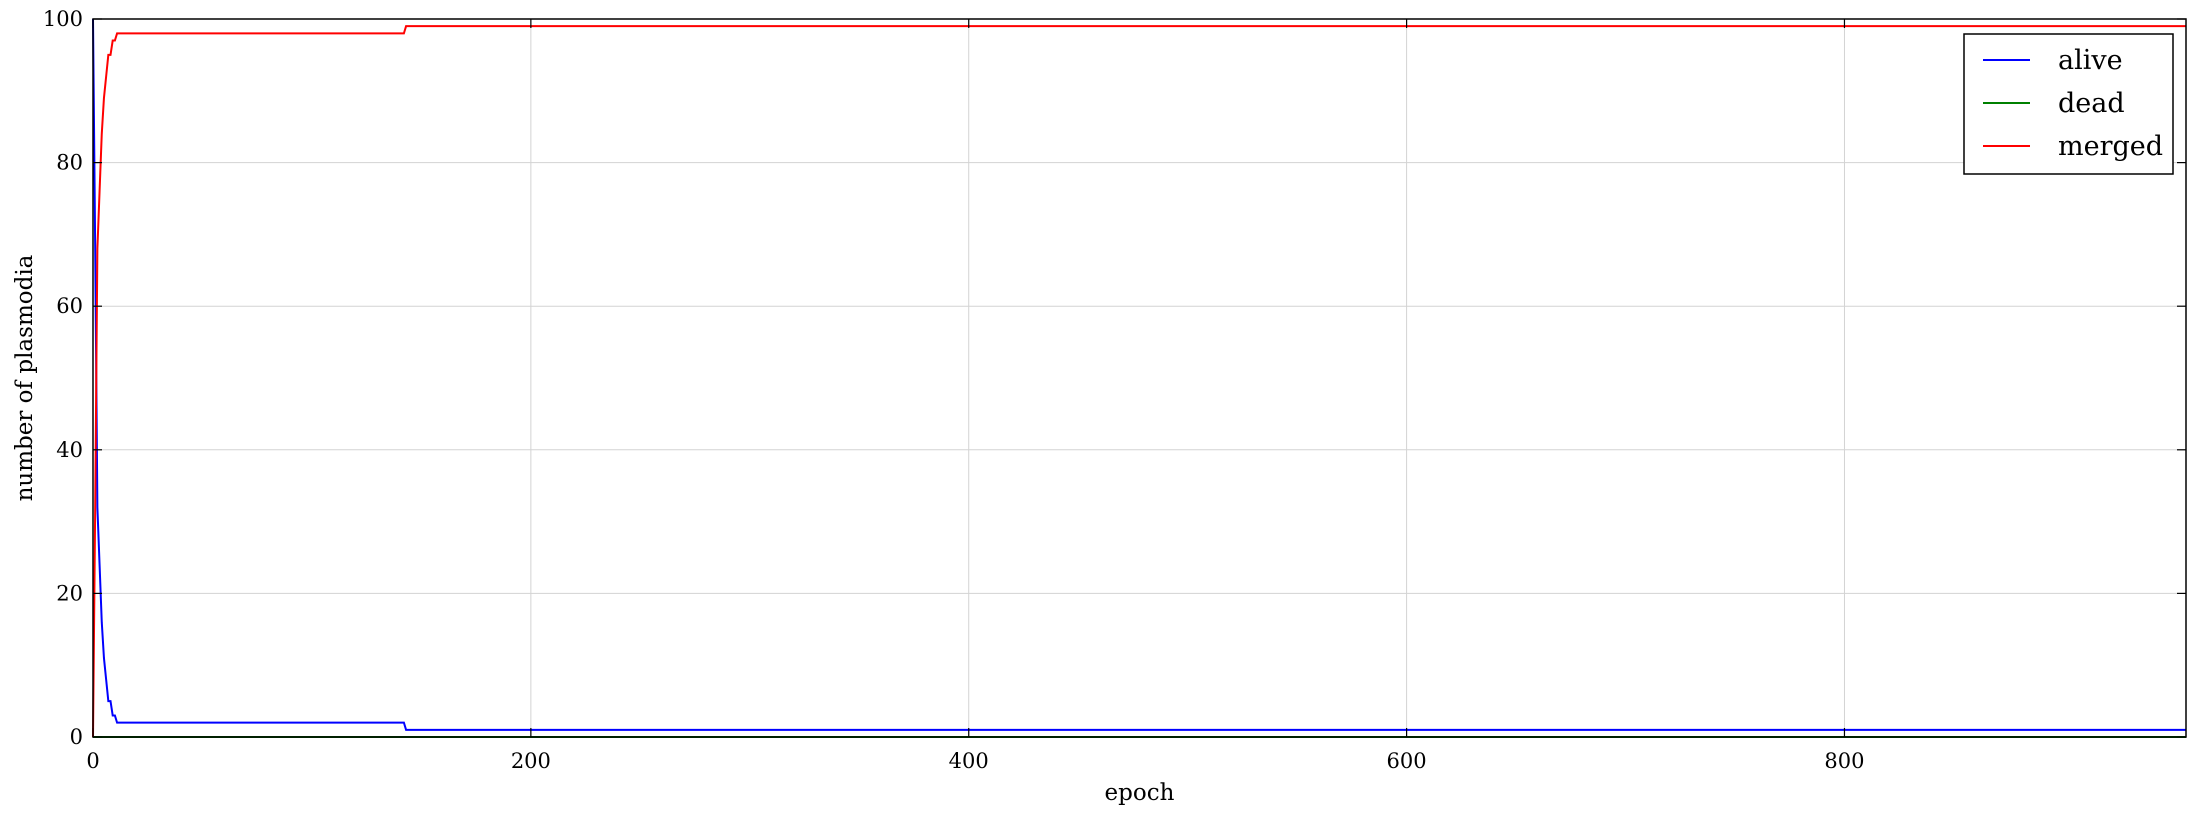 This screenshot has height=819, width=2201. I want to click on legend-label-merged: merged, so click(2110, 146).